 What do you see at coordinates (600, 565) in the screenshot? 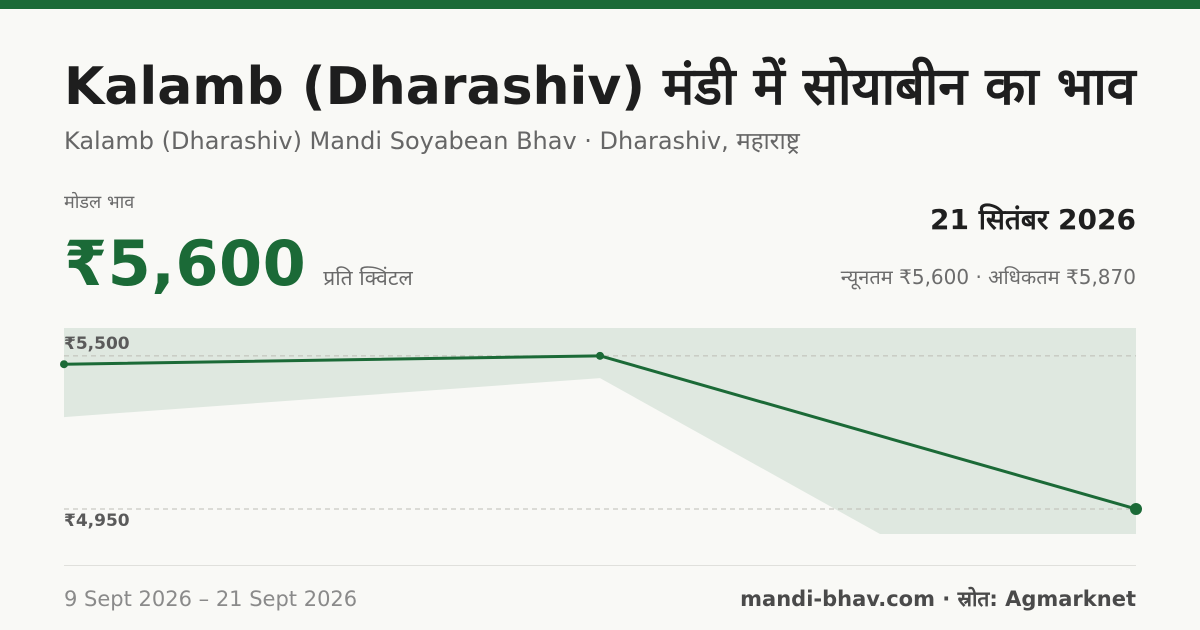
I see `footer-divider` at bounding box center [600, 565].